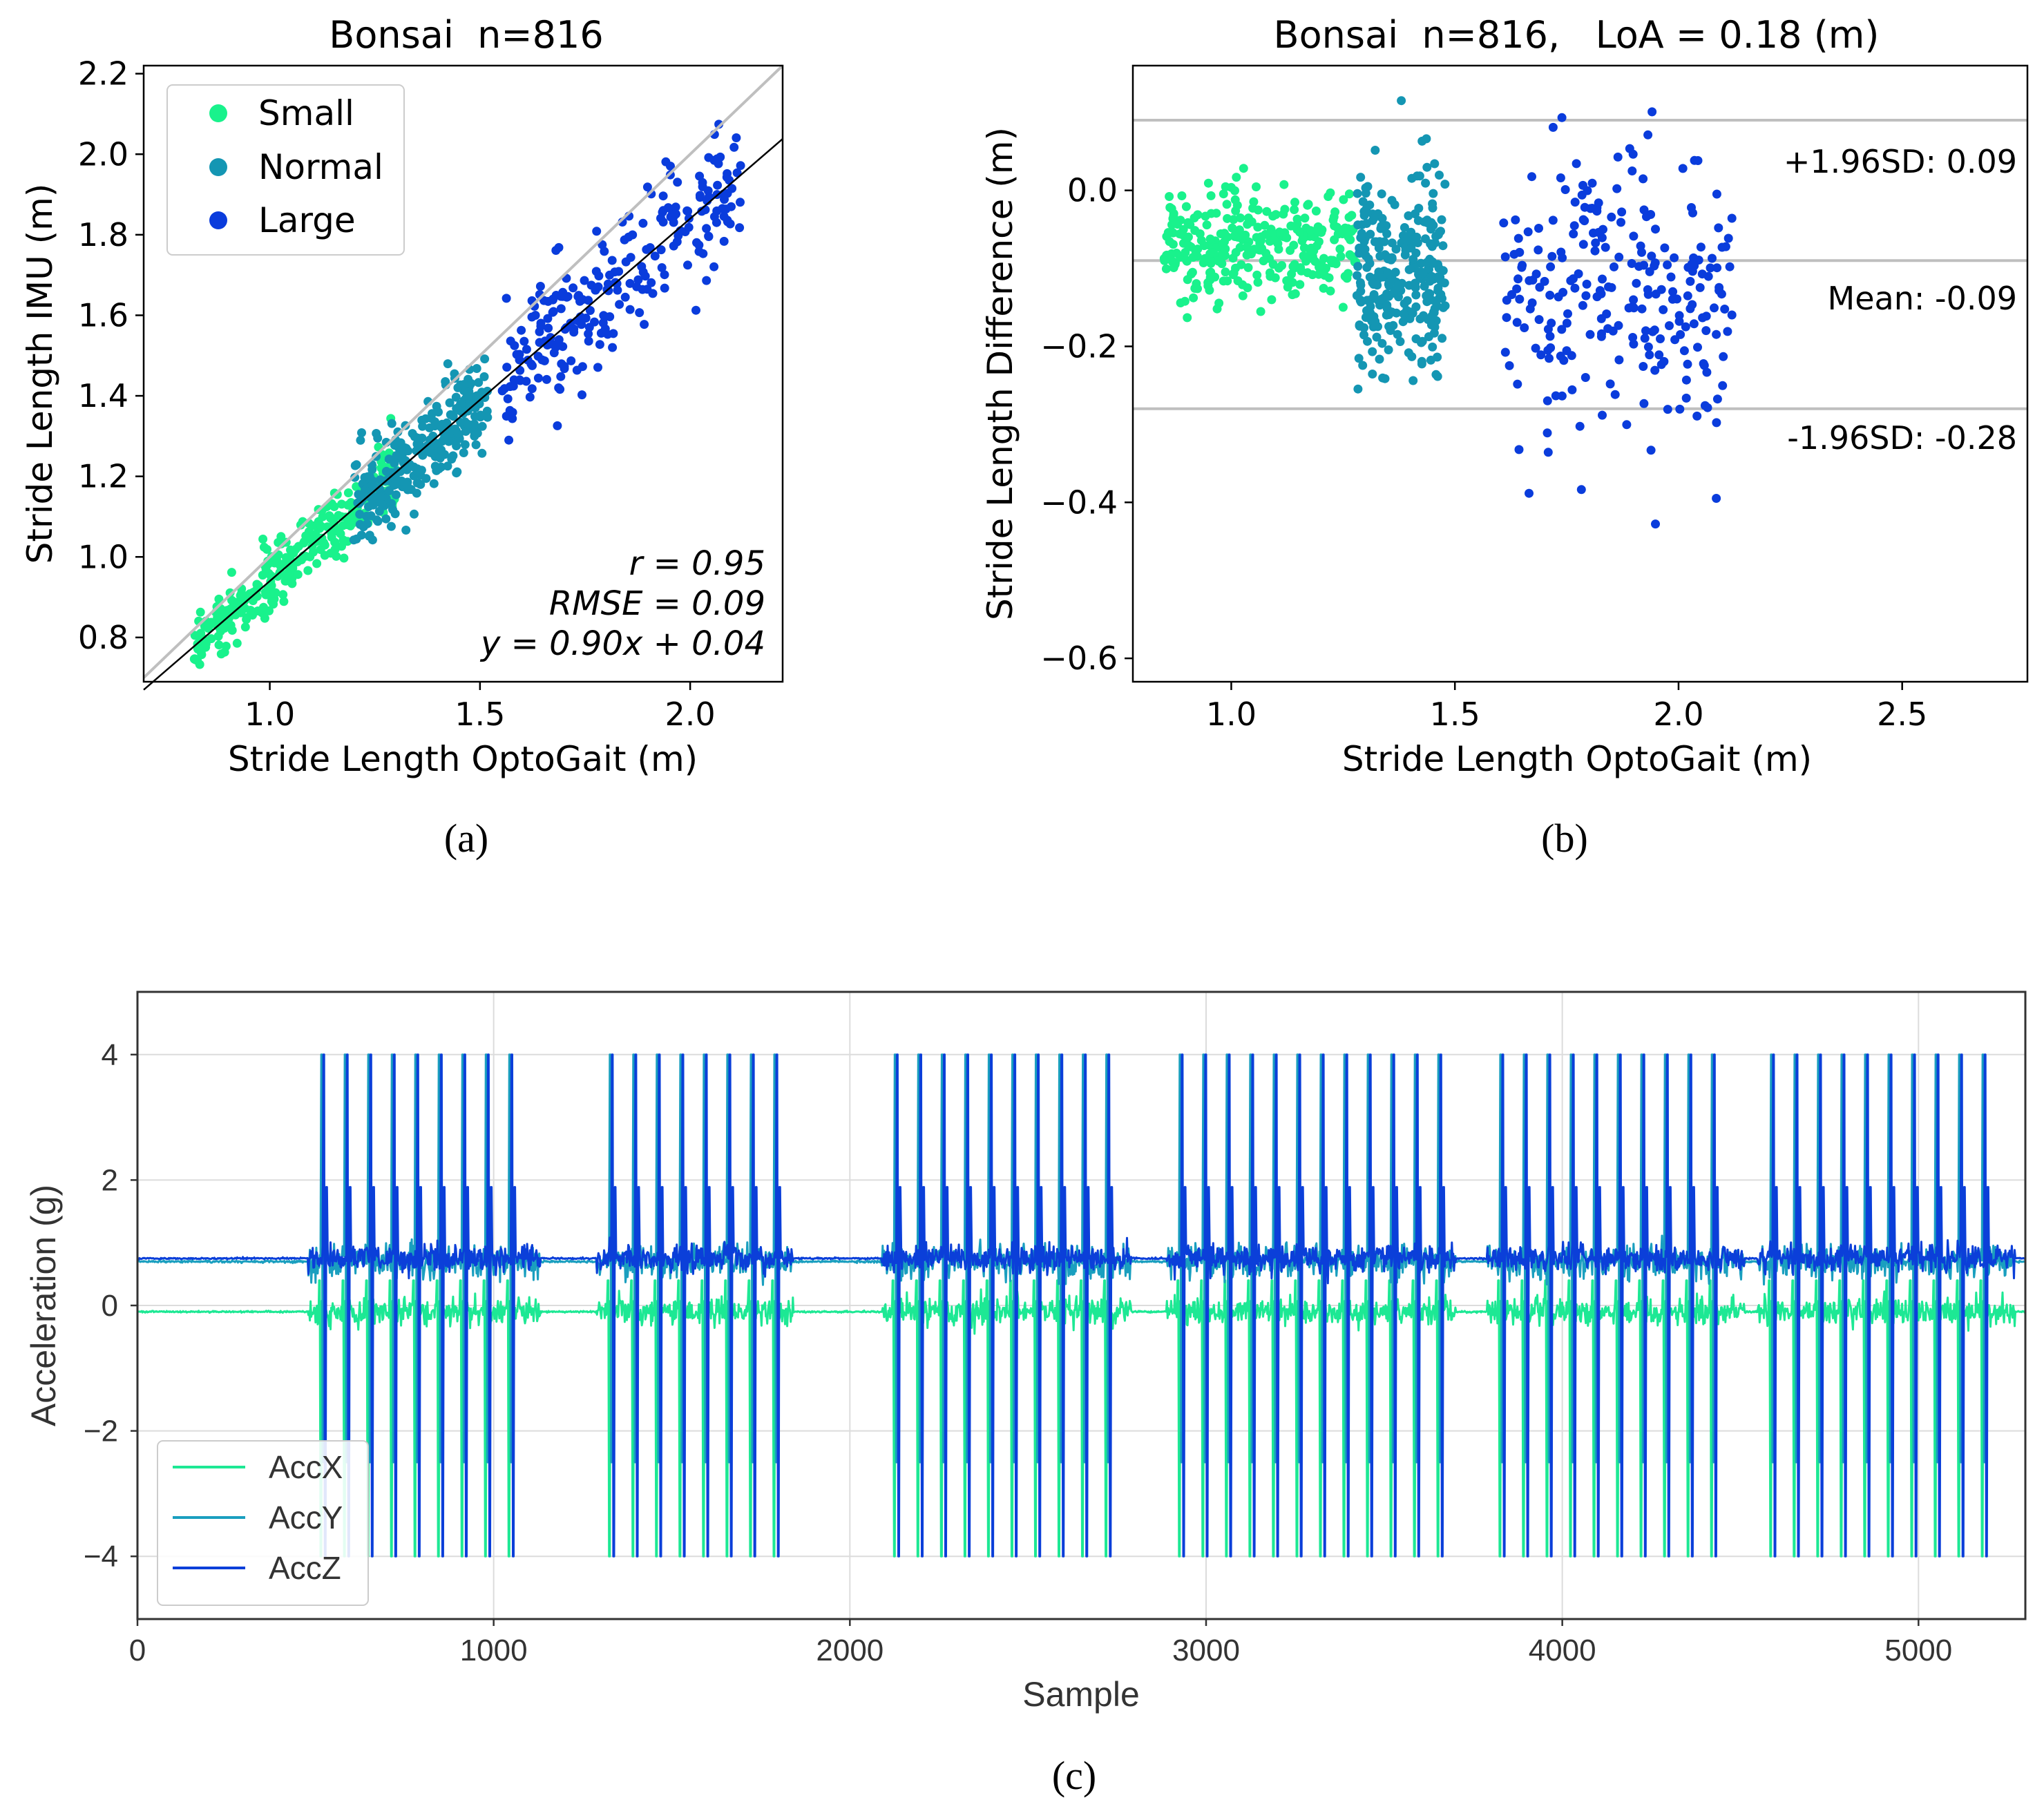 The width and height of the screenshot is (2044, 1809). I want to click on panel-c-xtick-label: 4000, so click(1562, 1650).